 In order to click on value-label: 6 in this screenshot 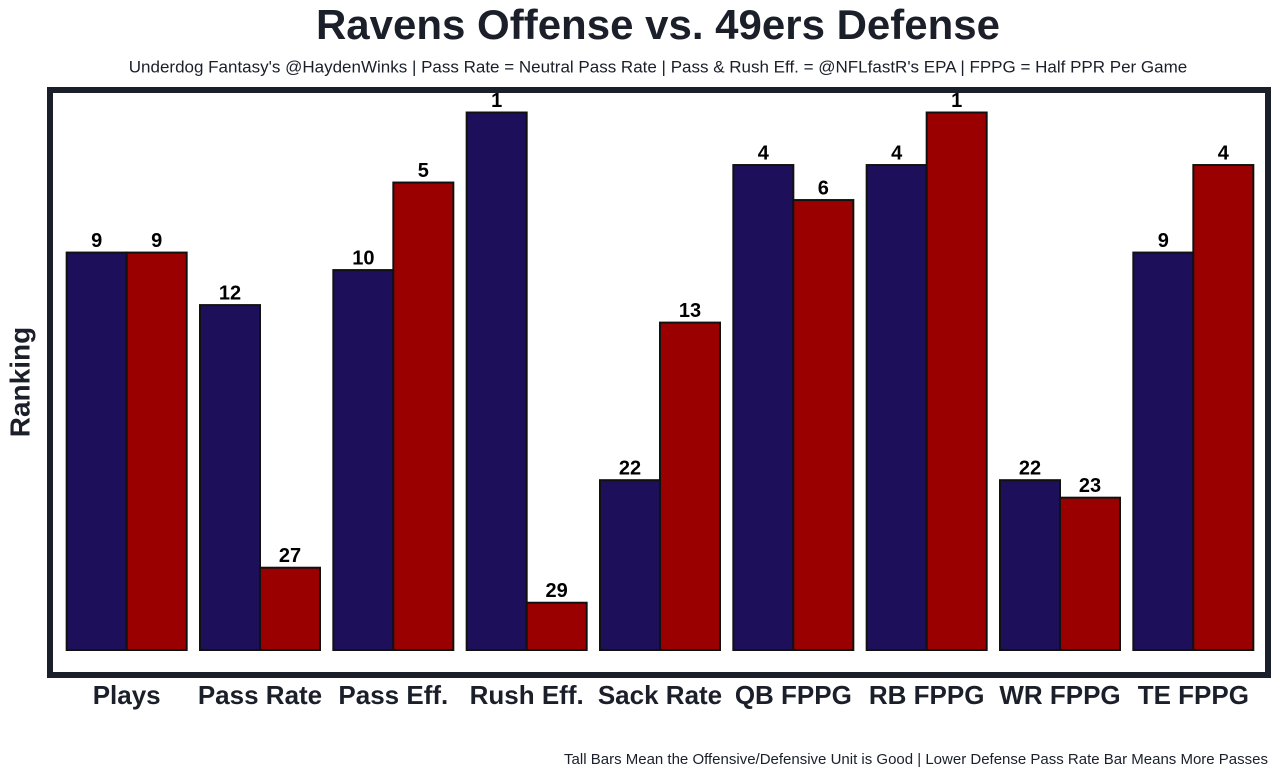, I will do `click(823, 188)`.